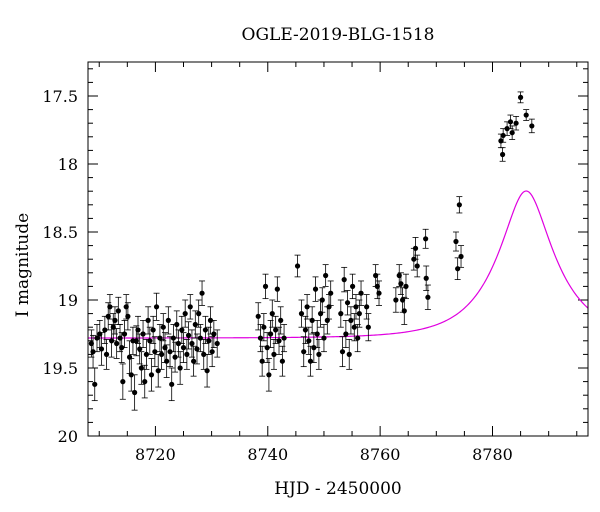 This screenshot has width=600, height=512. What do you see at coordinates (338, 35) in the screenshot?
I see `chart-title: OGLE-2019-BLG-1518` at bounding box center [338, 35].